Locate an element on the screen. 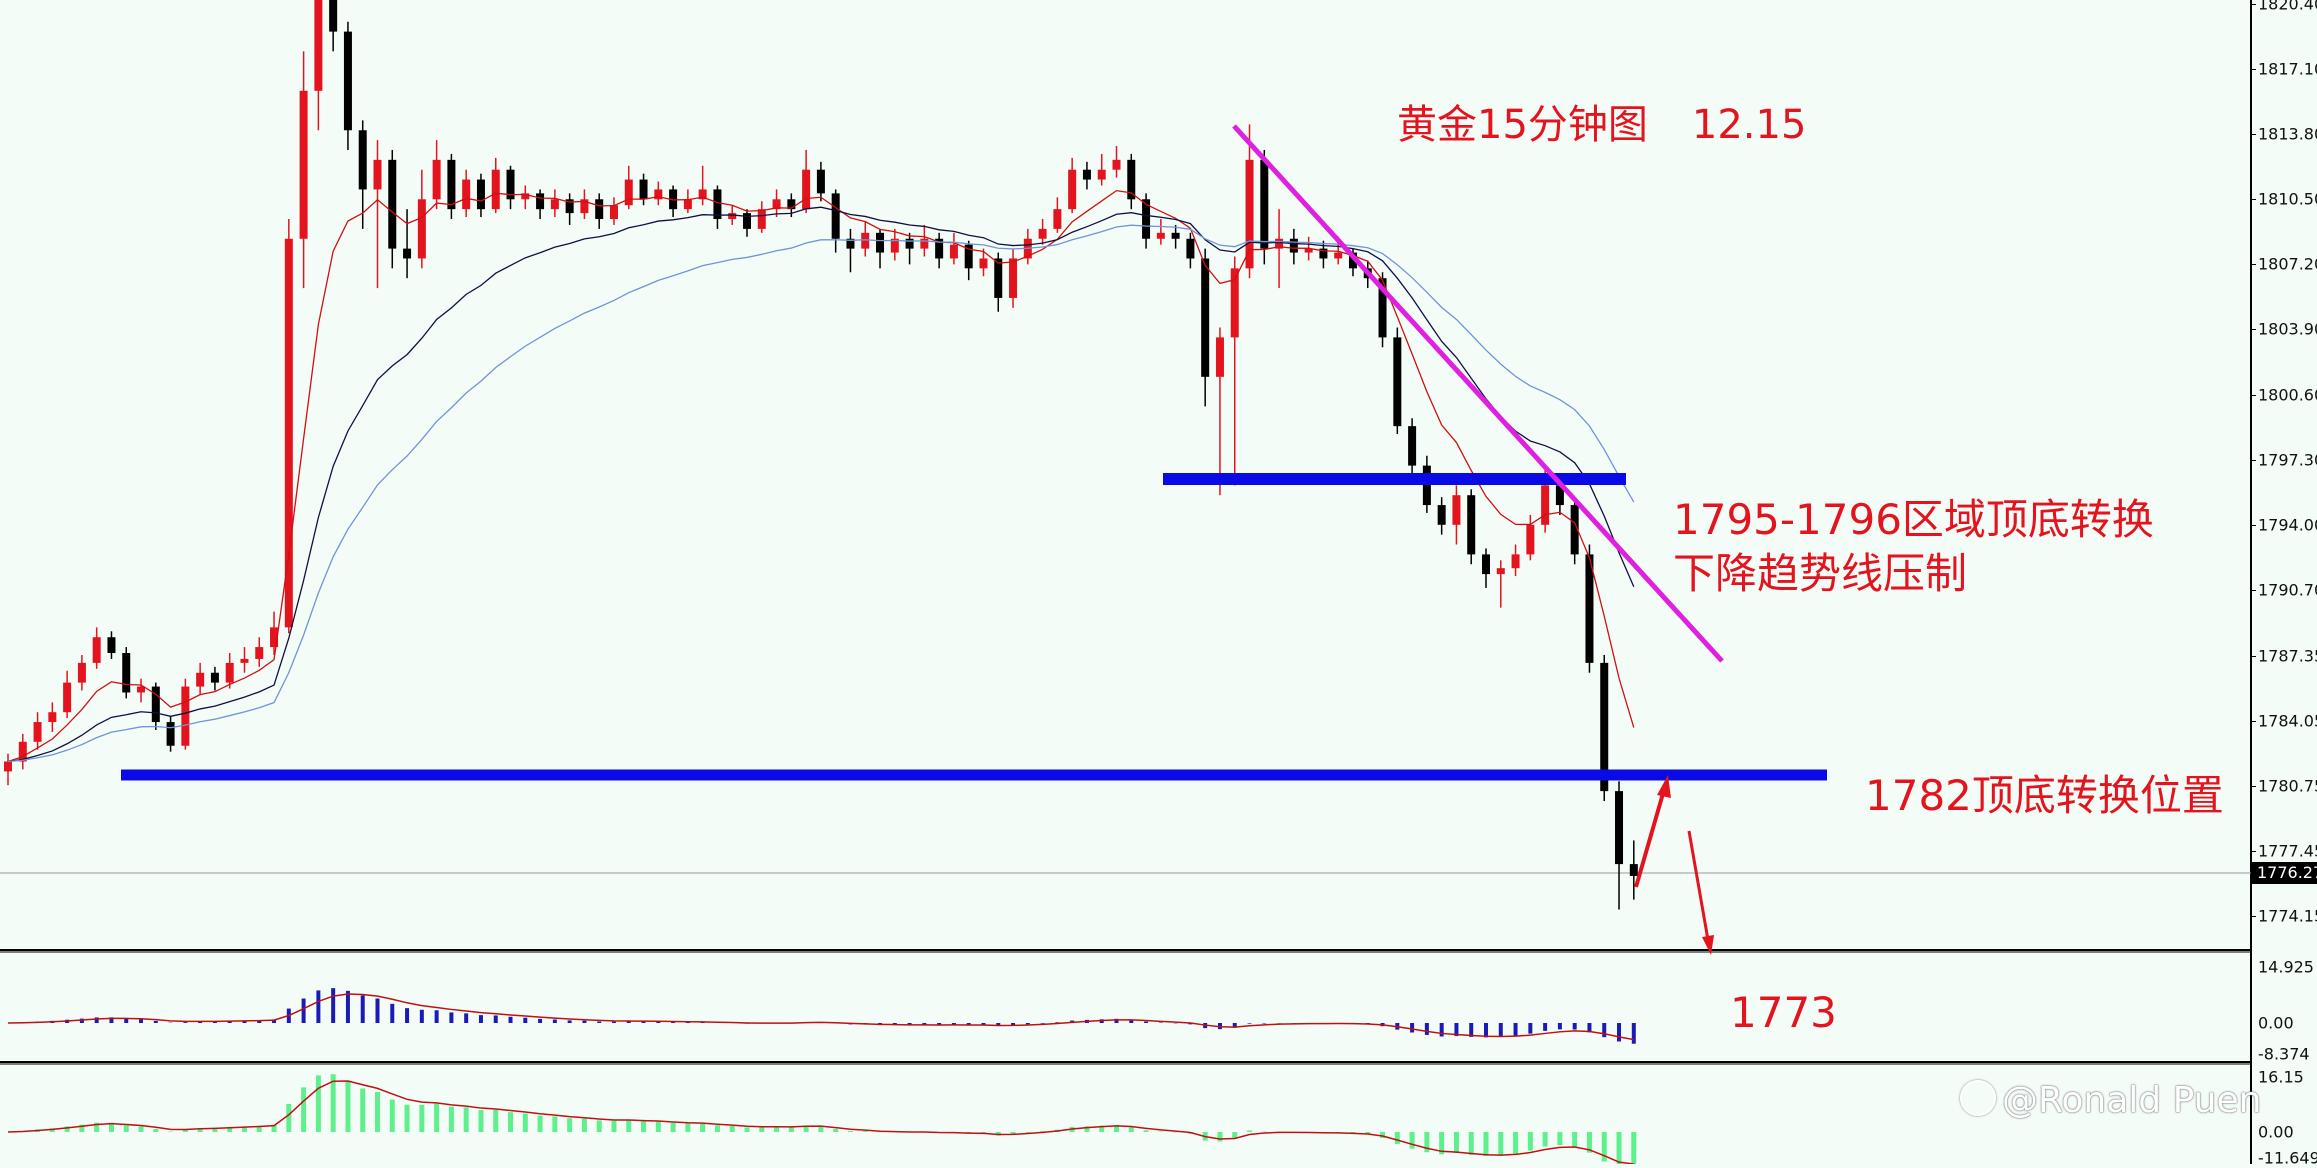 The height and width of the screenshot is (1168, 2317). price-tick-label: 1780.75 is located at coordinates (2287, 786).